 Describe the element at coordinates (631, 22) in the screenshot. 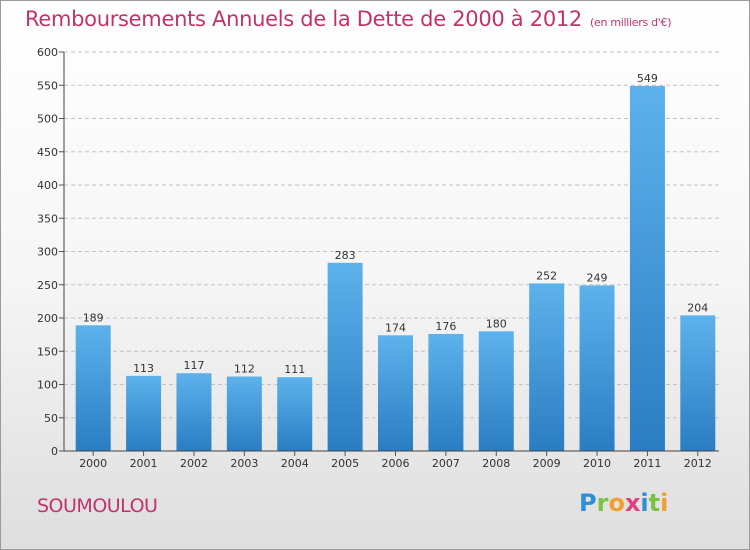

I see `chart-unit: (en milliers d'€)` at that location.